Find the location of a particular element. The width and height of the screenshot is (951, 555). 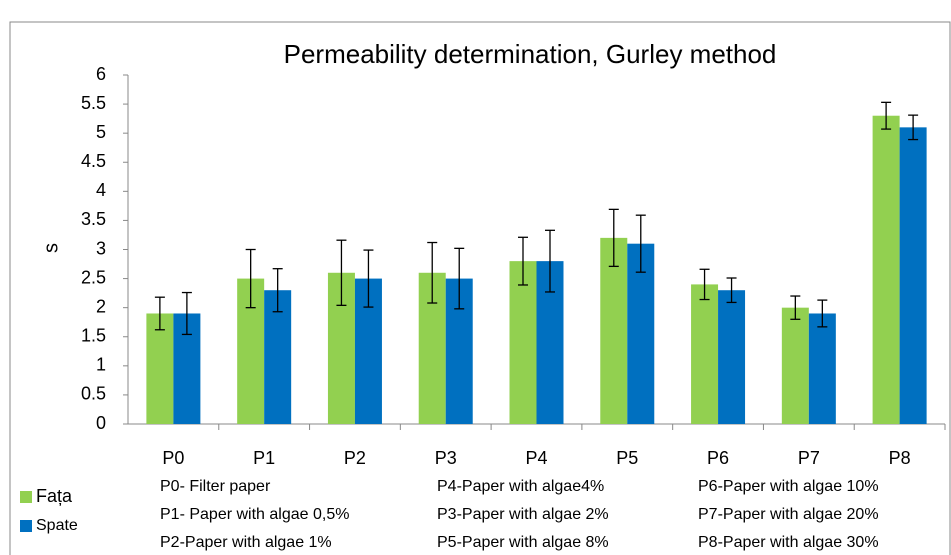

y-tick-label: 6 is located at coordinates (101, 74).